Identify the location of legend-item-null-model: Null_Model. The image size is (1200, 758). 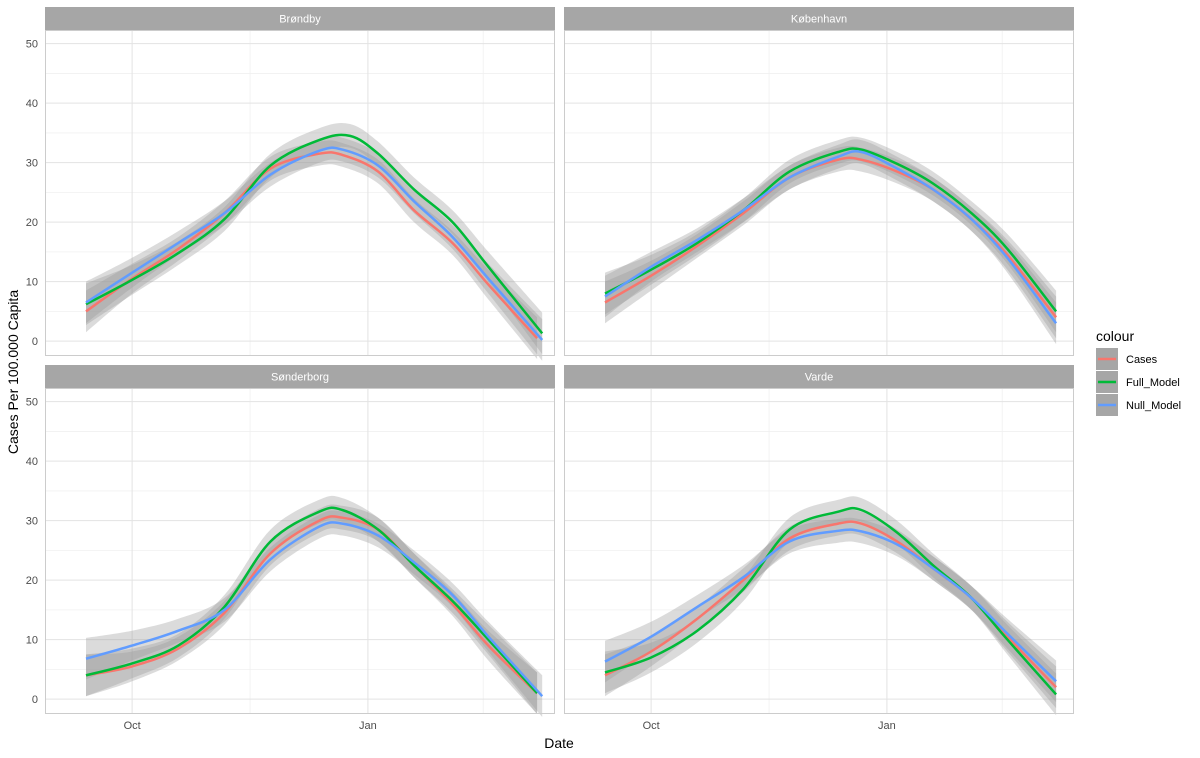
(1138, 405).